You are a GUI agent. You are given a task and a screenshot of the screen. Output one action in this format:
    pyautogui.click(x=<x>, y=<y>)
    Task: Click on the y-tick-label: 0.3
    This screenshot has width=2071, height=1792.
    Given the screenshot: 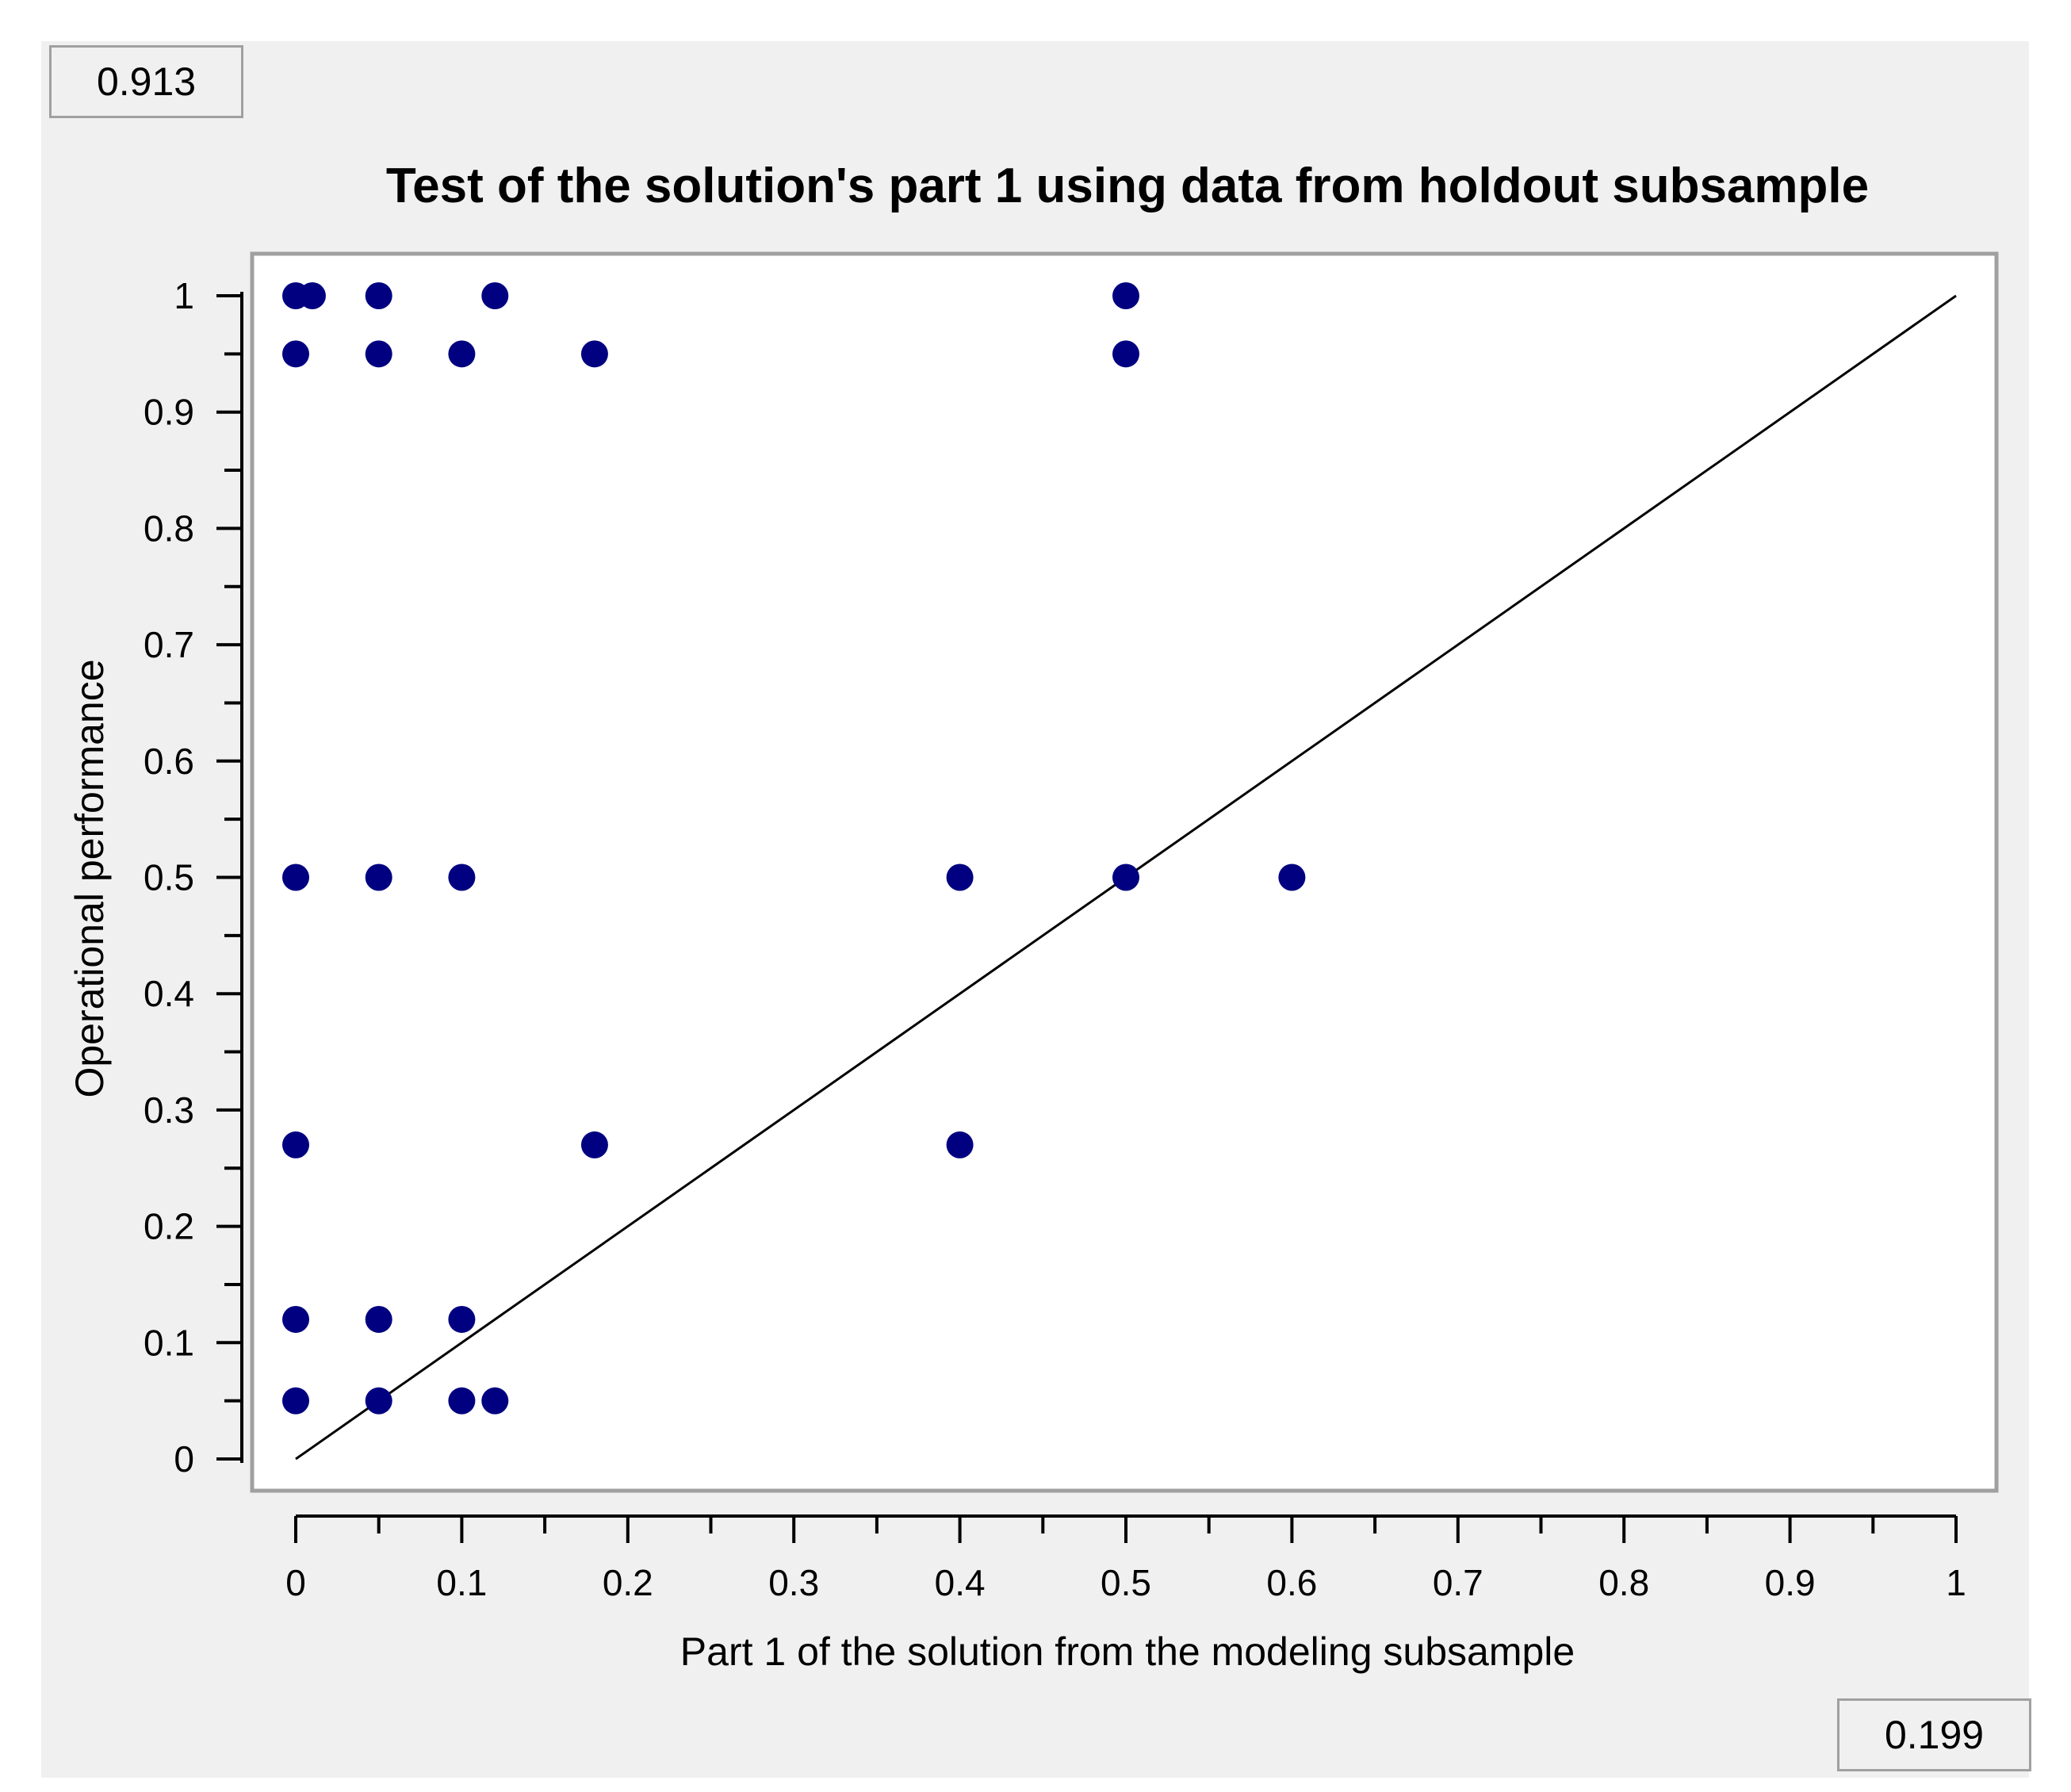 What is the action you would take?
    pyautogui.click(x=169, y=1110)
    